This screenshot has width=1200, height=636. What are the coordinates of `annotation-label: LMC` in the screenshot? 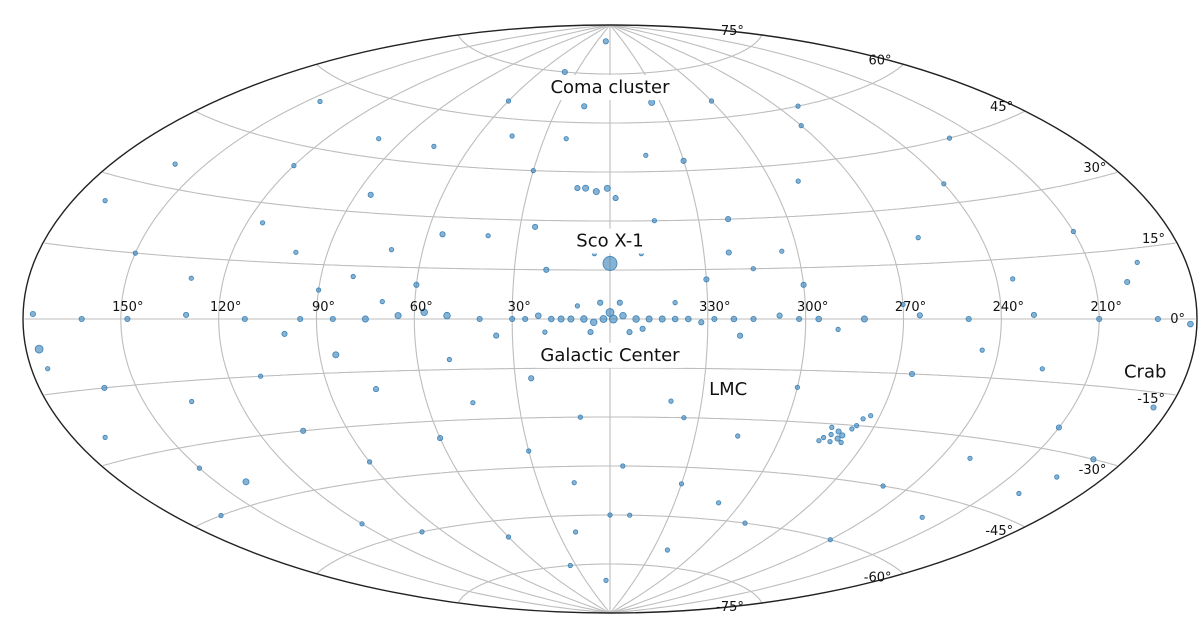 It's located at (728, 389).